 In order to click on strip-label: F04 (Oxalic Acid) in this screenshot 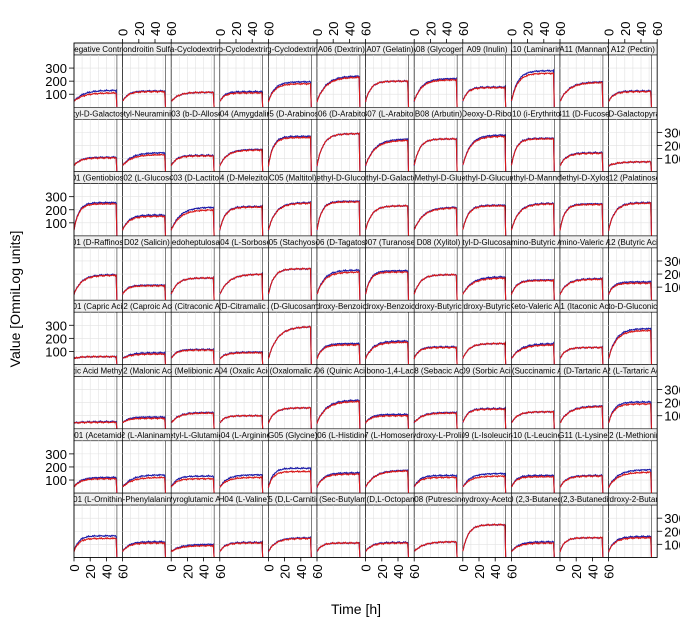, I will do `click(244, 371)`.